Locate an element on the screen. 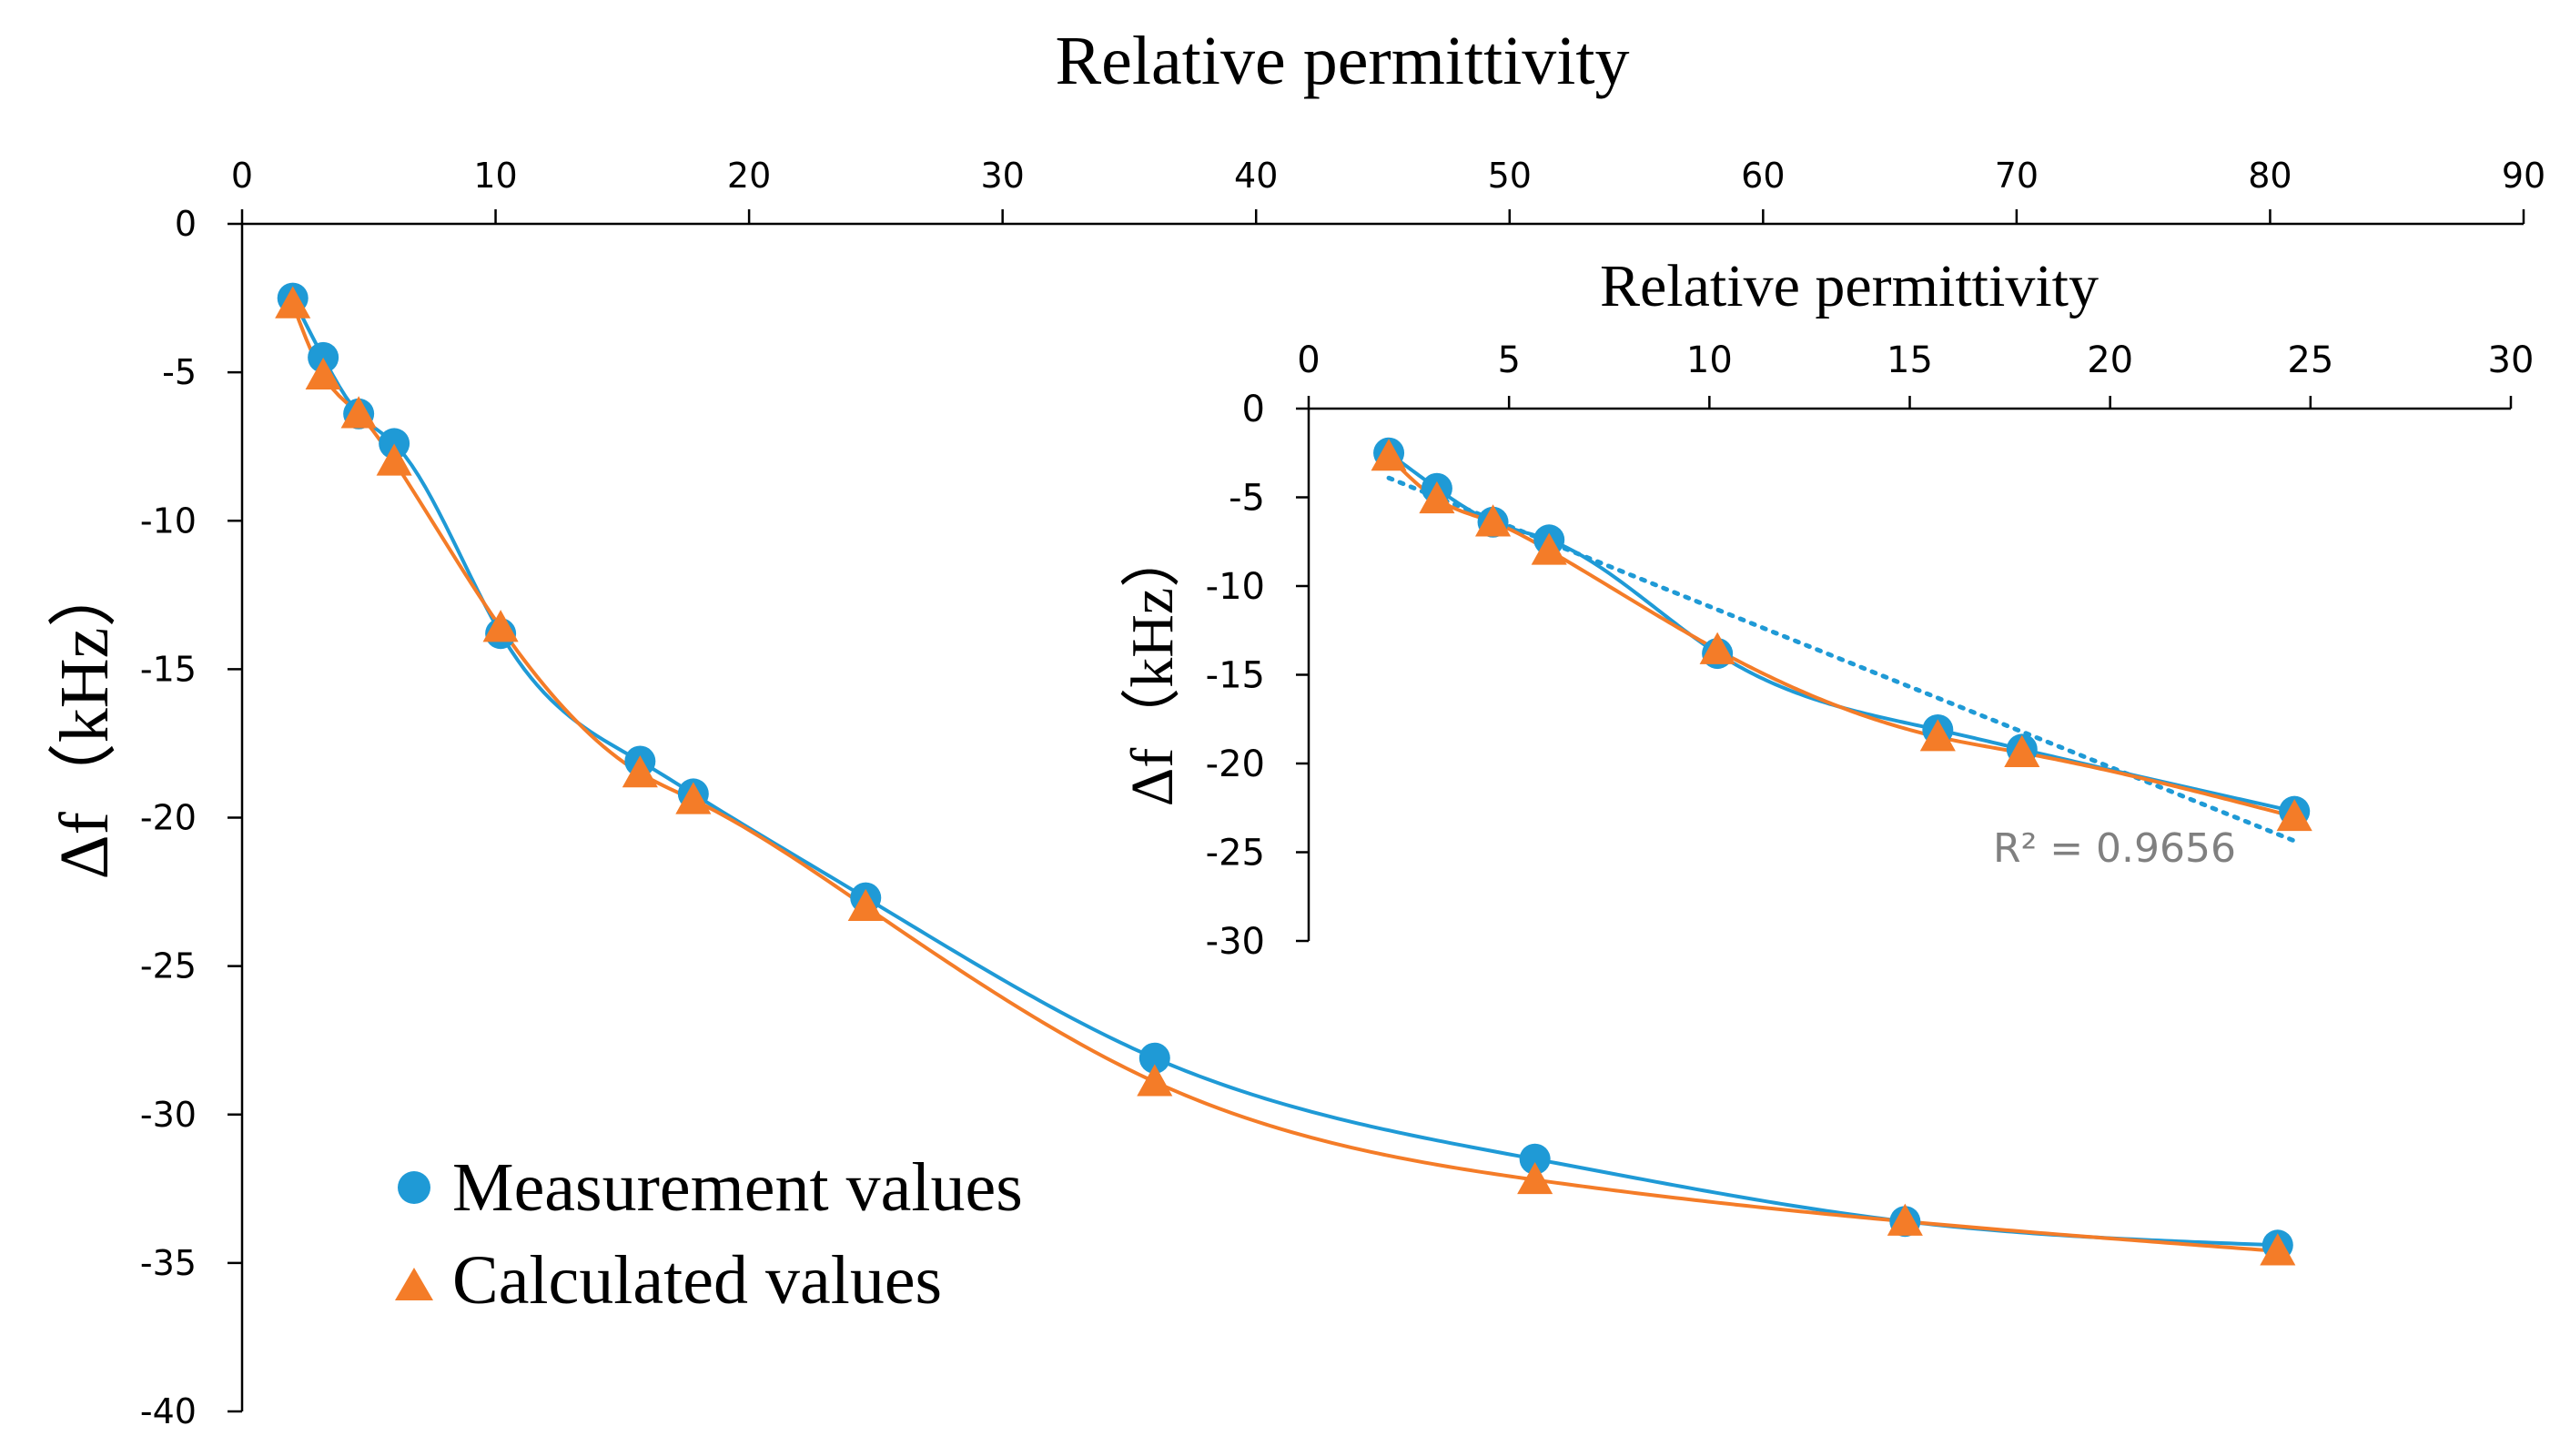  main-y-tick-label: -25 is located at coordinates (169, 966).